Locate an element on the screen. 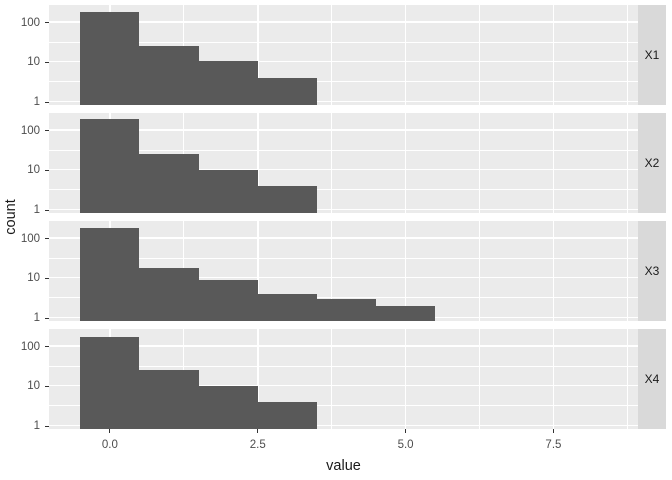 The width and height of the screenshot is (672, 480). facet-strip-X4: X4 is located at coordinates (652, 378).